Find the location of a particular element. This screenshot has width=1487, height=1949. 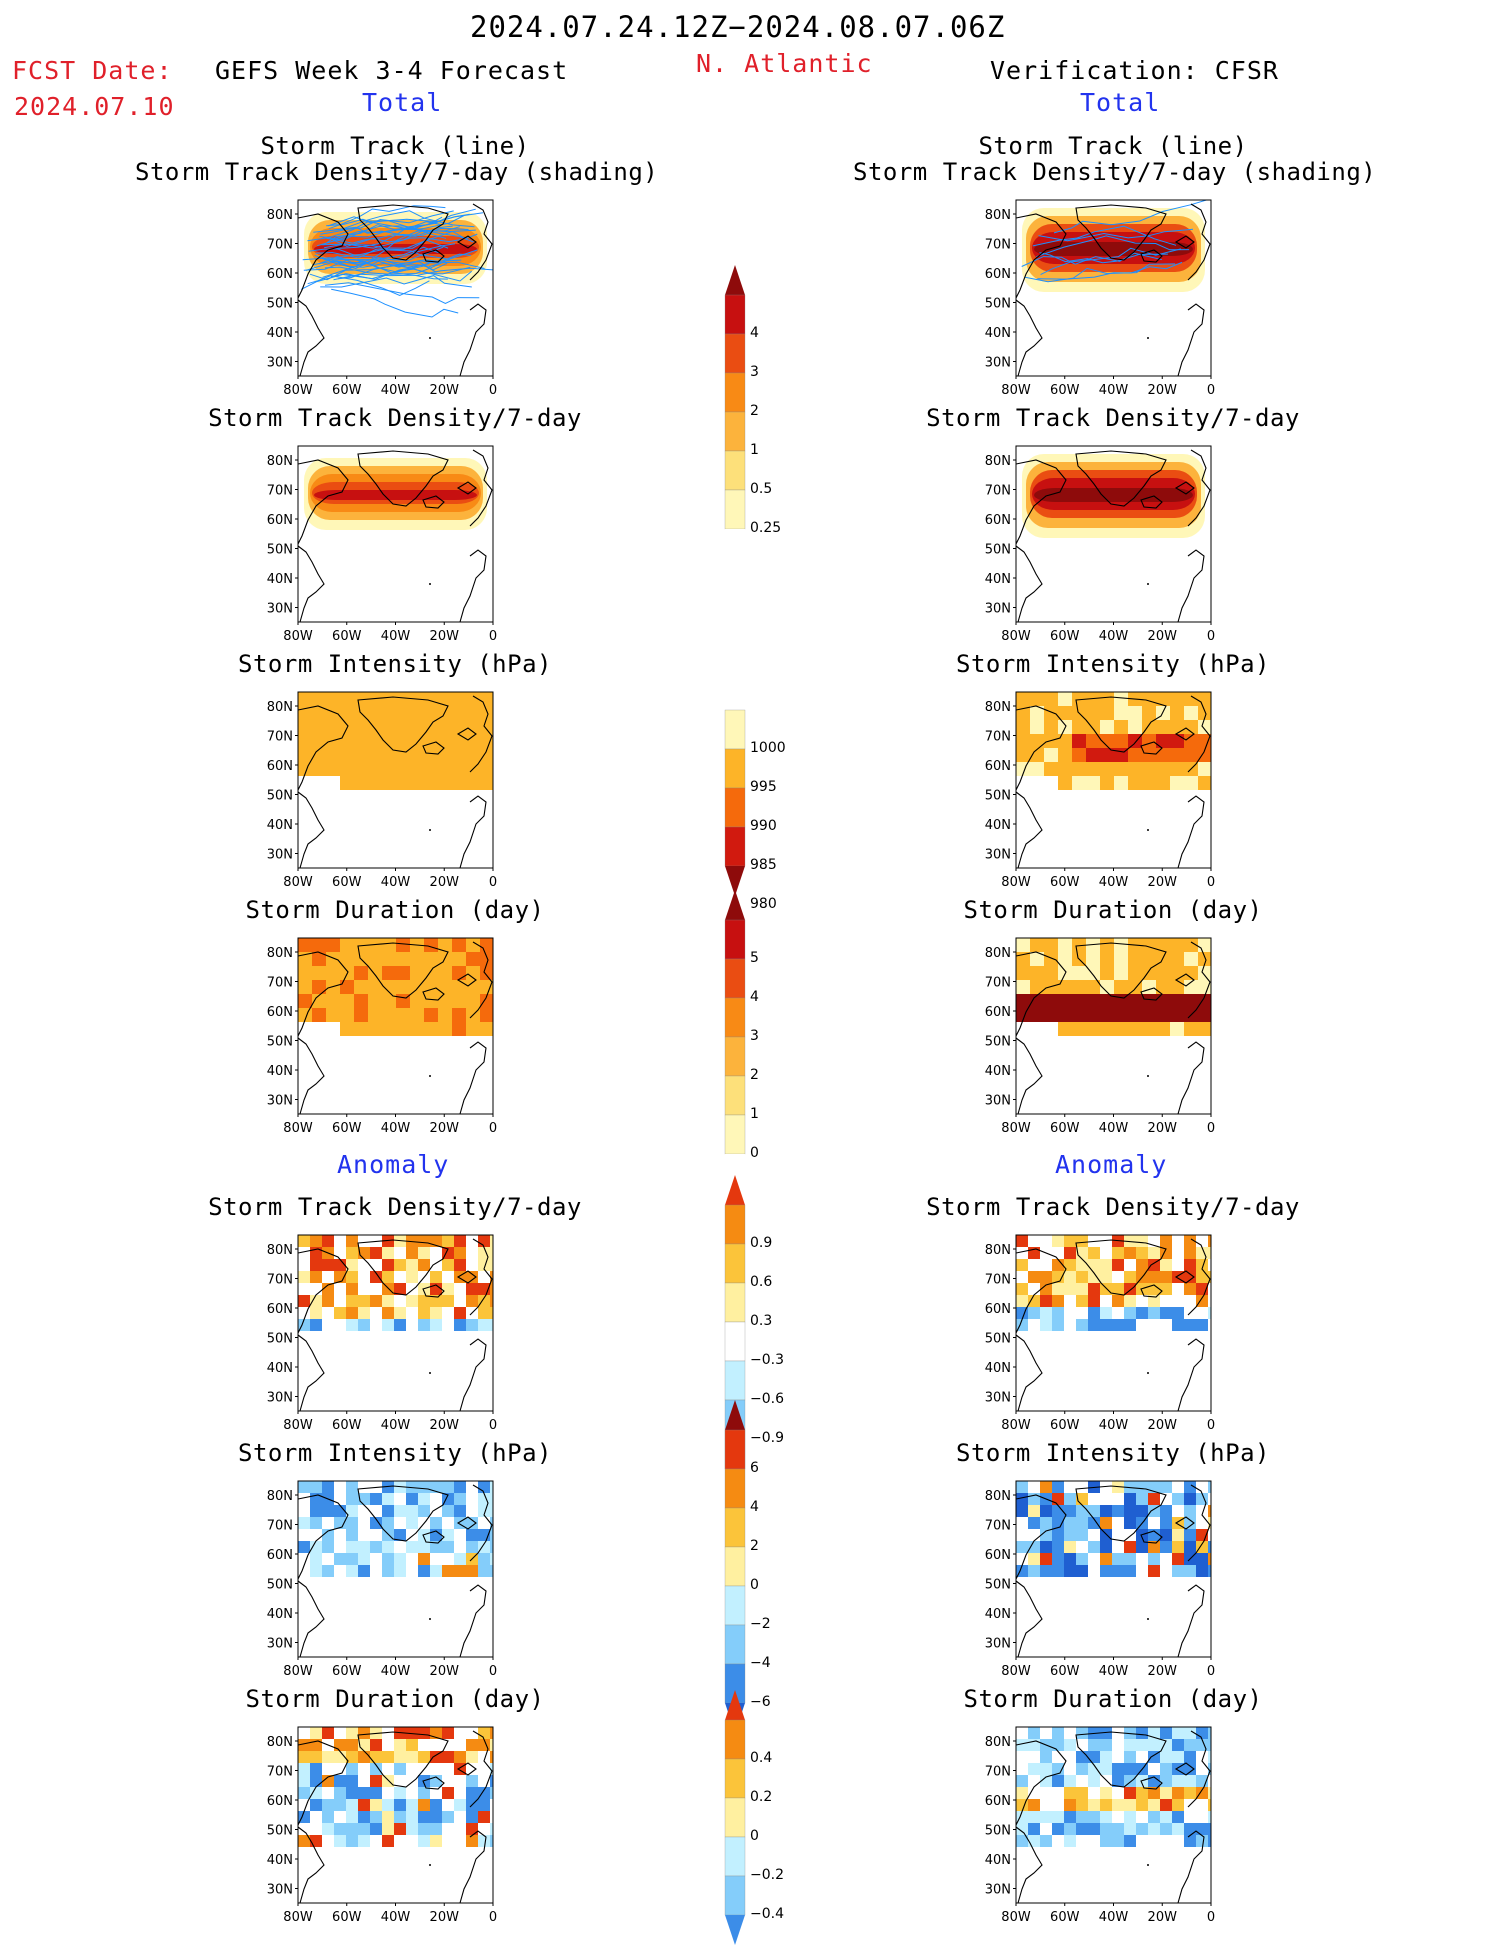

field-duration is located at coordinates (395, 987).